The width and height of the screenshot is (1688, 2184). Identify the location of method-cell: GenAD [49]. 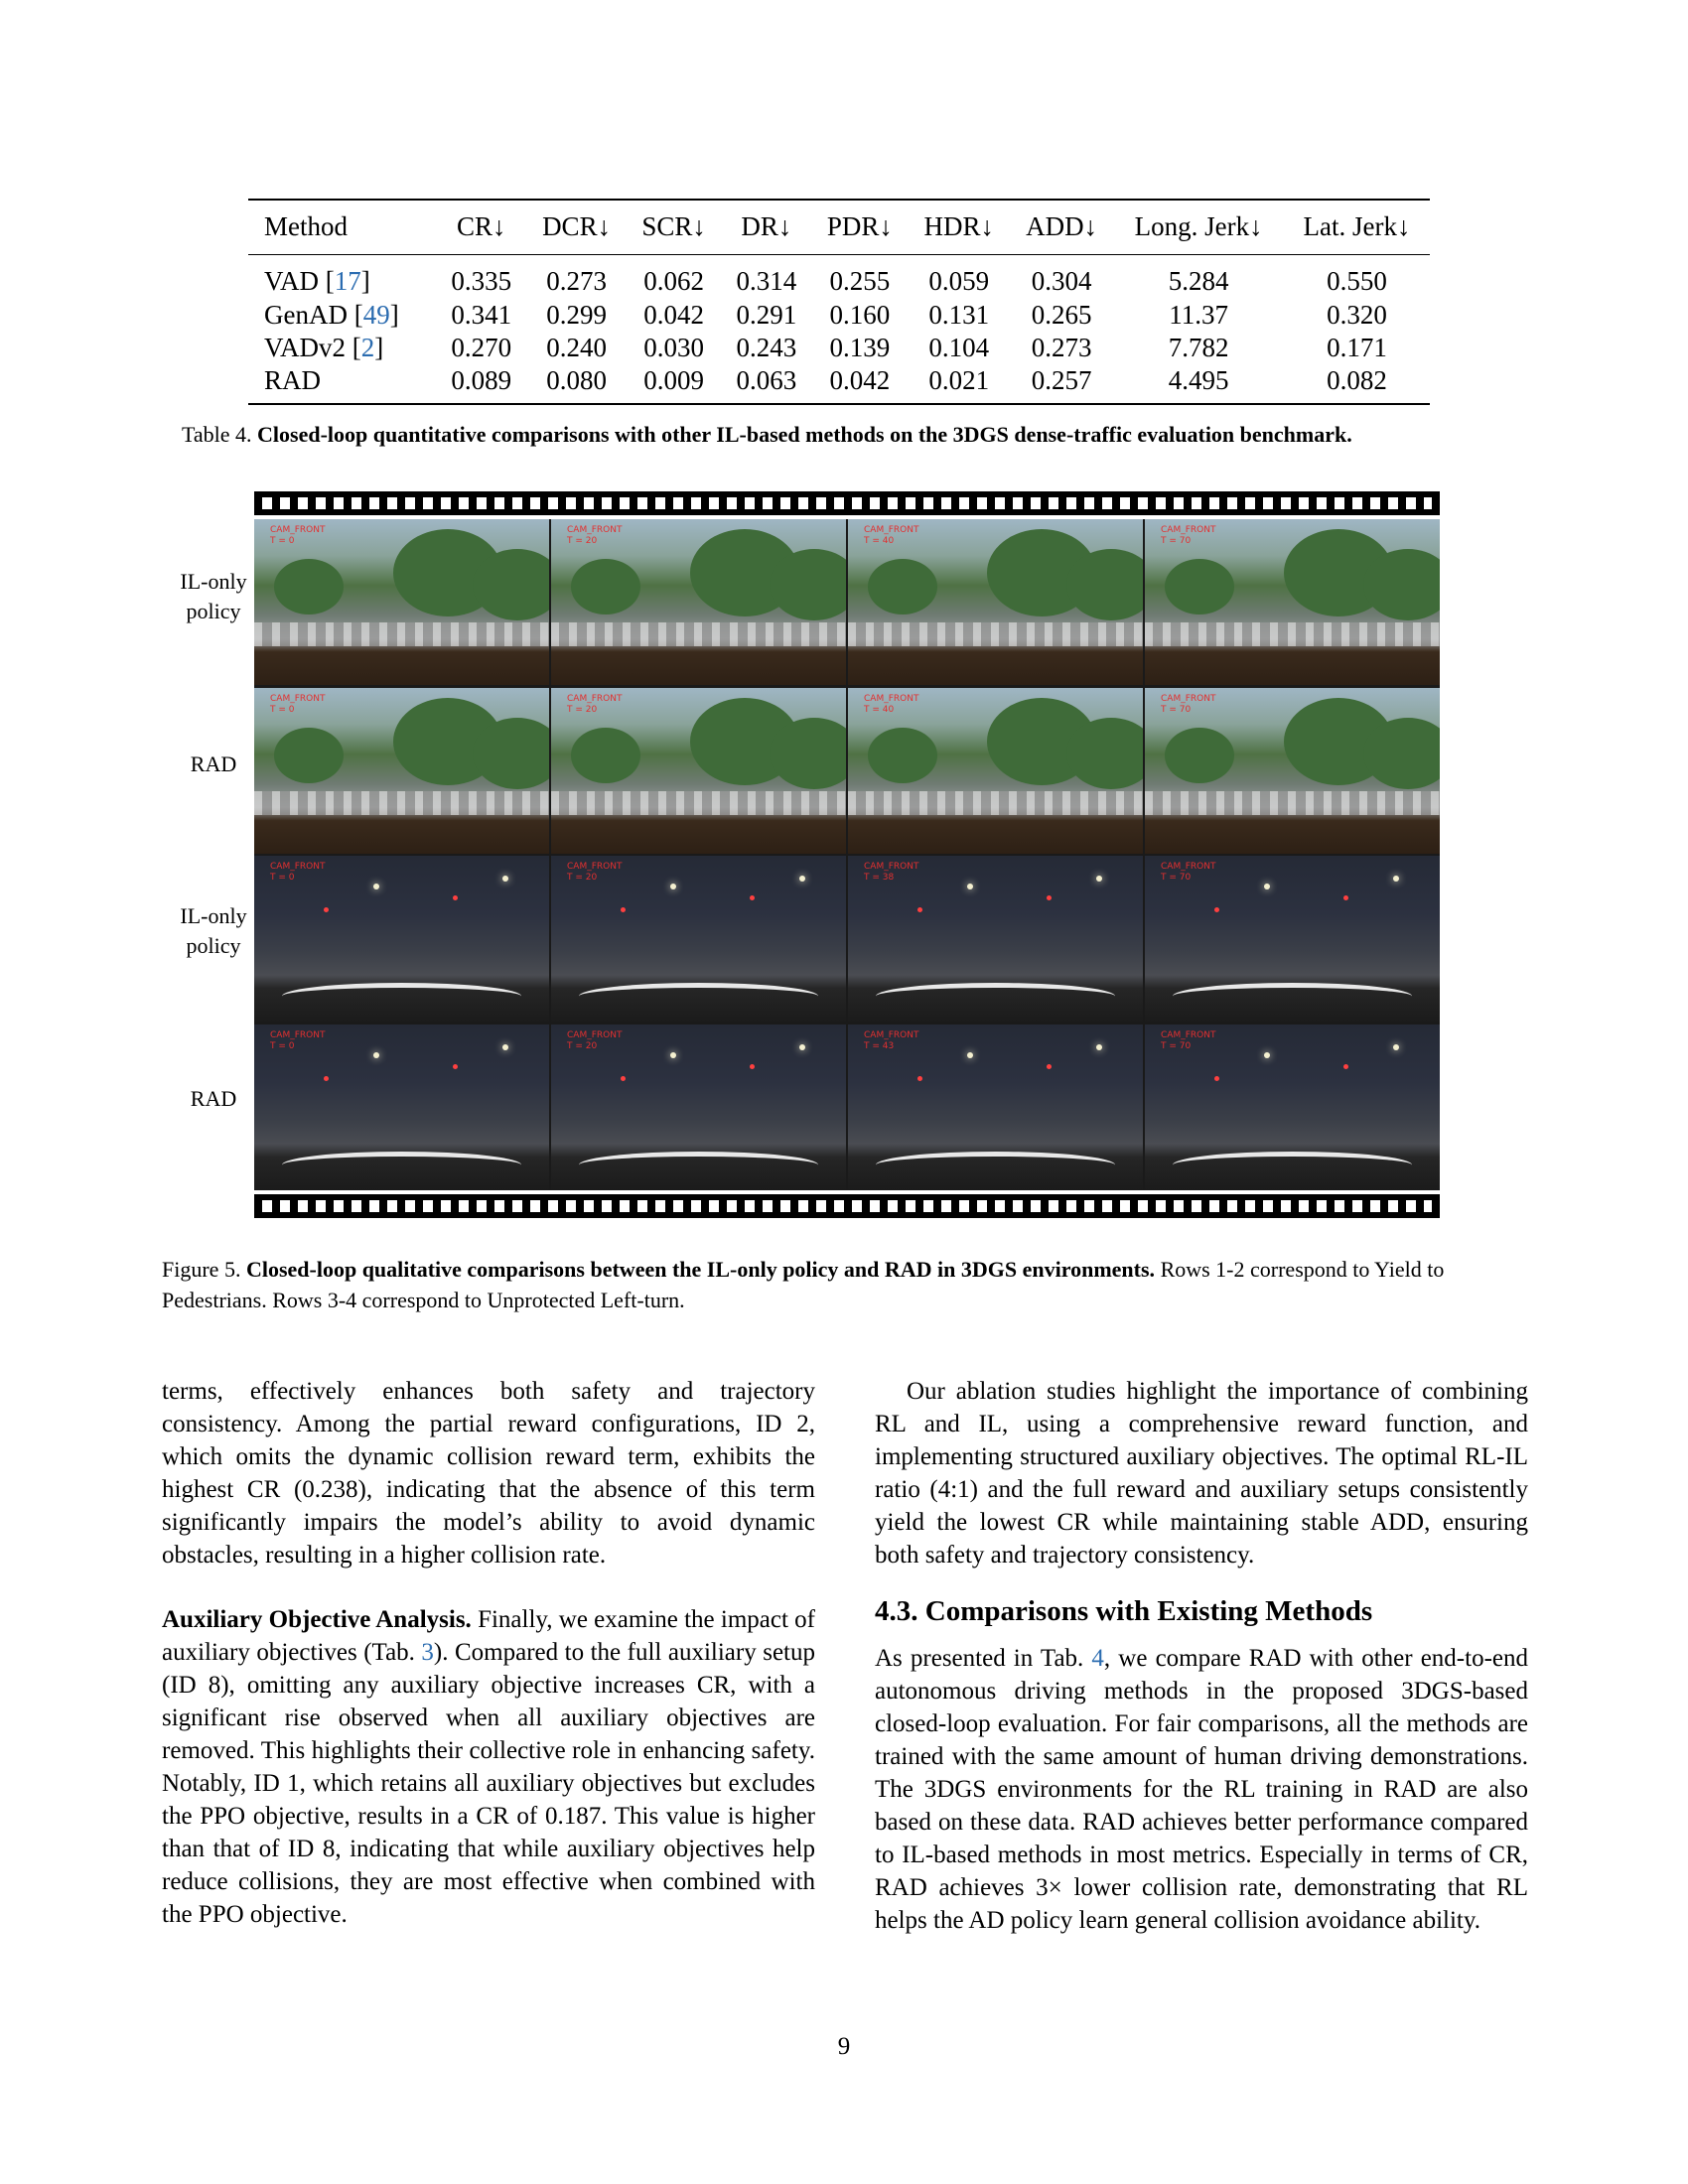
(331, 315).